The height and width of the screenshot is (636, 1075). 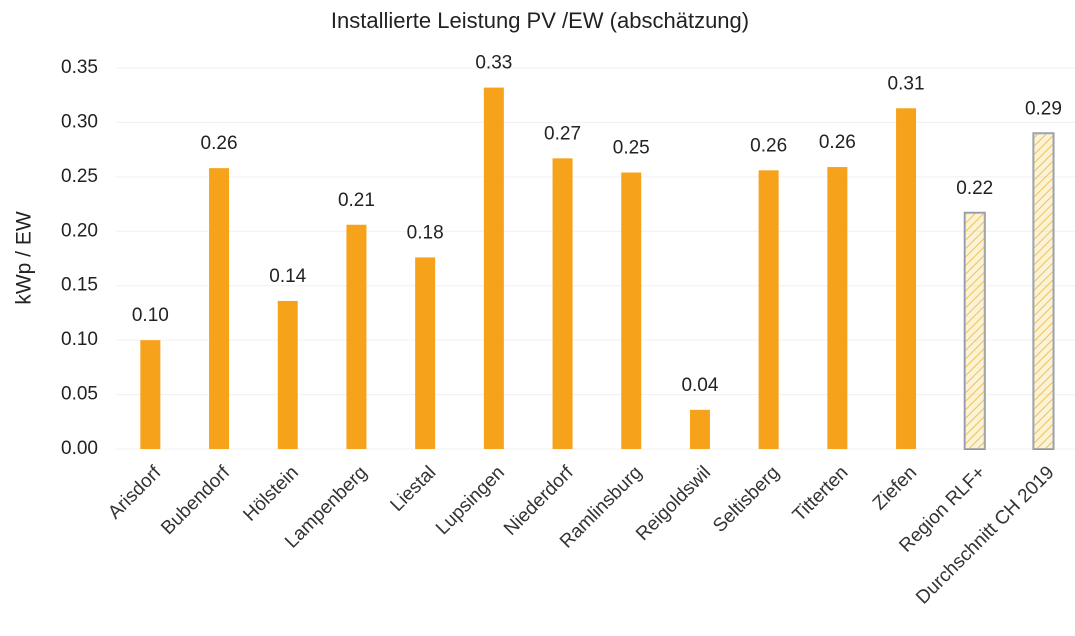 What do you see at coordinates (79, 285) in the screenshot?
I see `y-tick-label: 0.15` at bounding box center [79, 285].